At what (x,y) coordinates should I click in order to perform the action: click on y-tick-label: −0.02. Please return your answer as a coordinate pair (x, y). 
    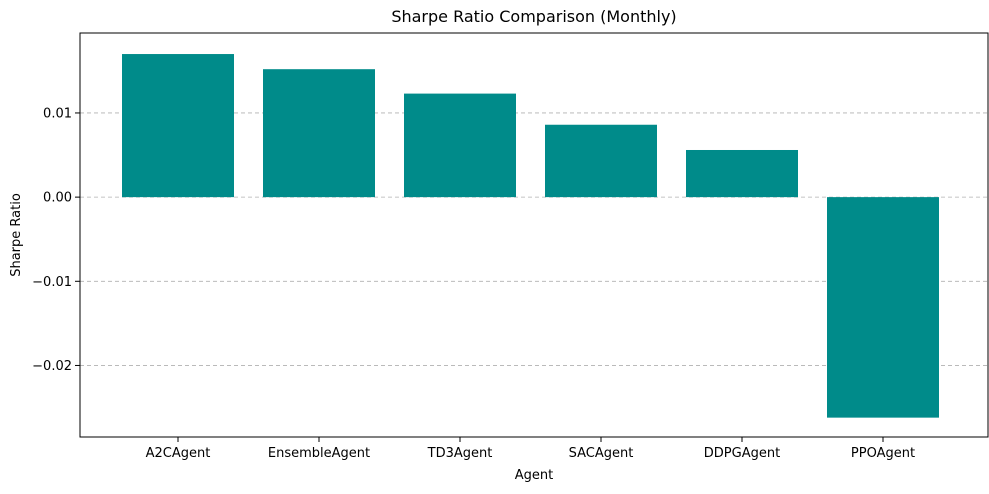
    Looking at the image, I should click on (52, 366).